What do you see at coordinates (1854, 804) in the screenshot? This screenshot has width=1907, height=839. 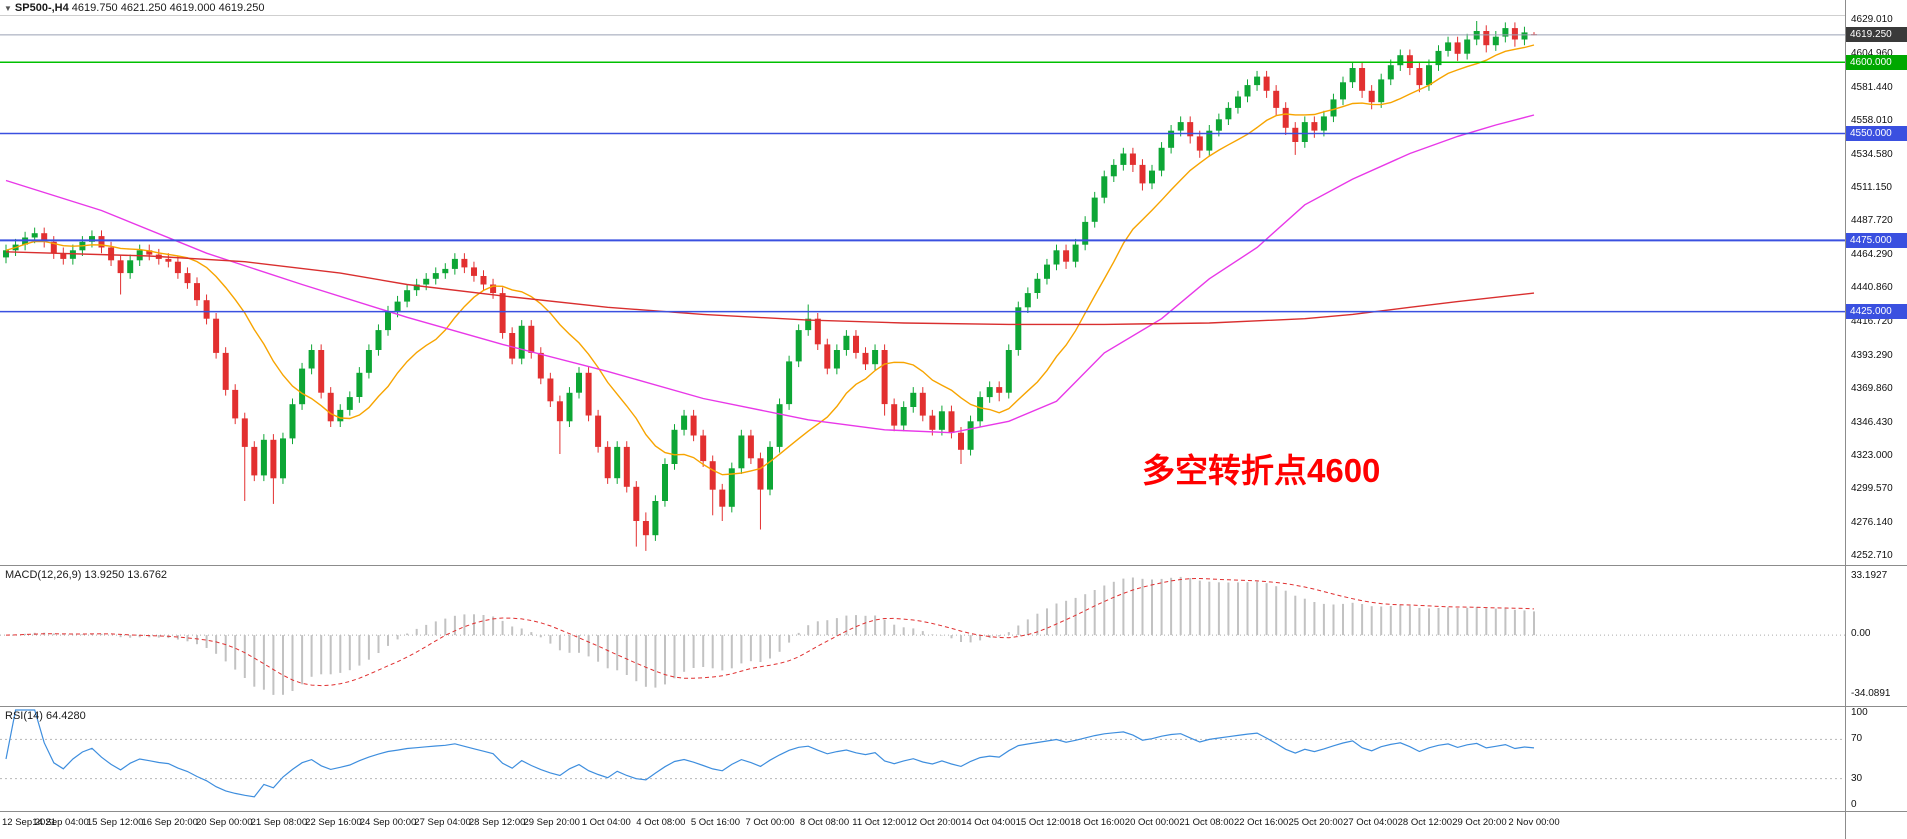 I see `rsi-tick-label: 0` at bounding box center [1854, 804].